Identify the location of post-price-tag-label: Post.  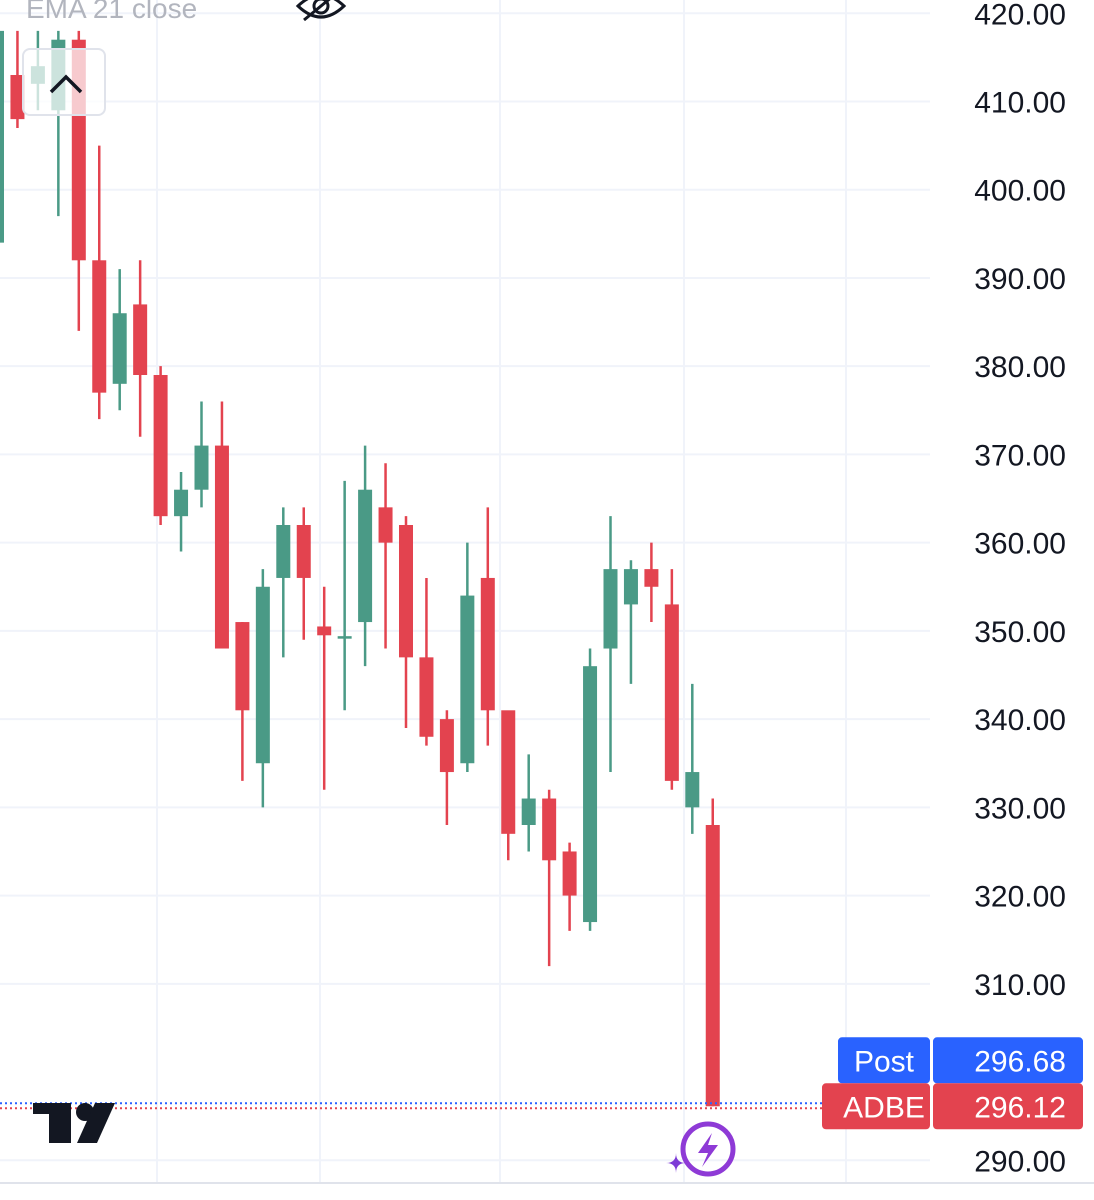
(884, 1061).